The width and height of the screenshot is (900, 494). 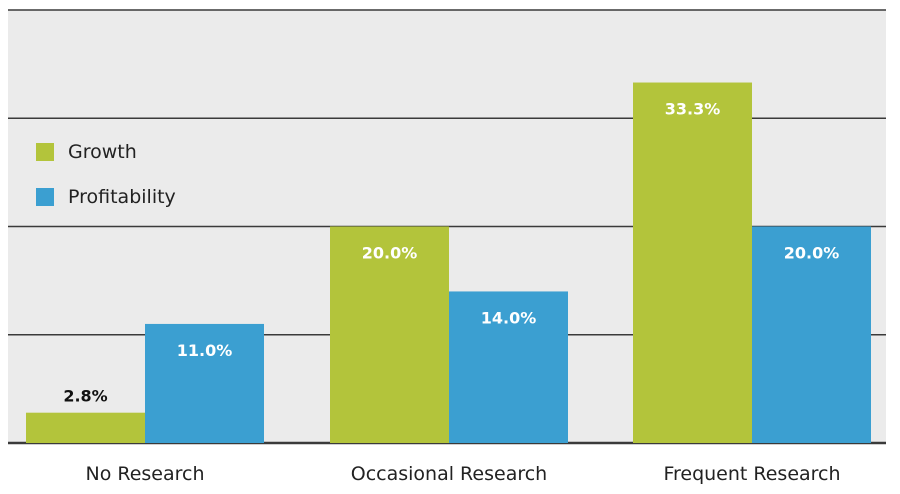 What do you see at coordinates (45, 152) in the screenshot?
I see `legend-swatch-growth` at bounding box center [45, 152].